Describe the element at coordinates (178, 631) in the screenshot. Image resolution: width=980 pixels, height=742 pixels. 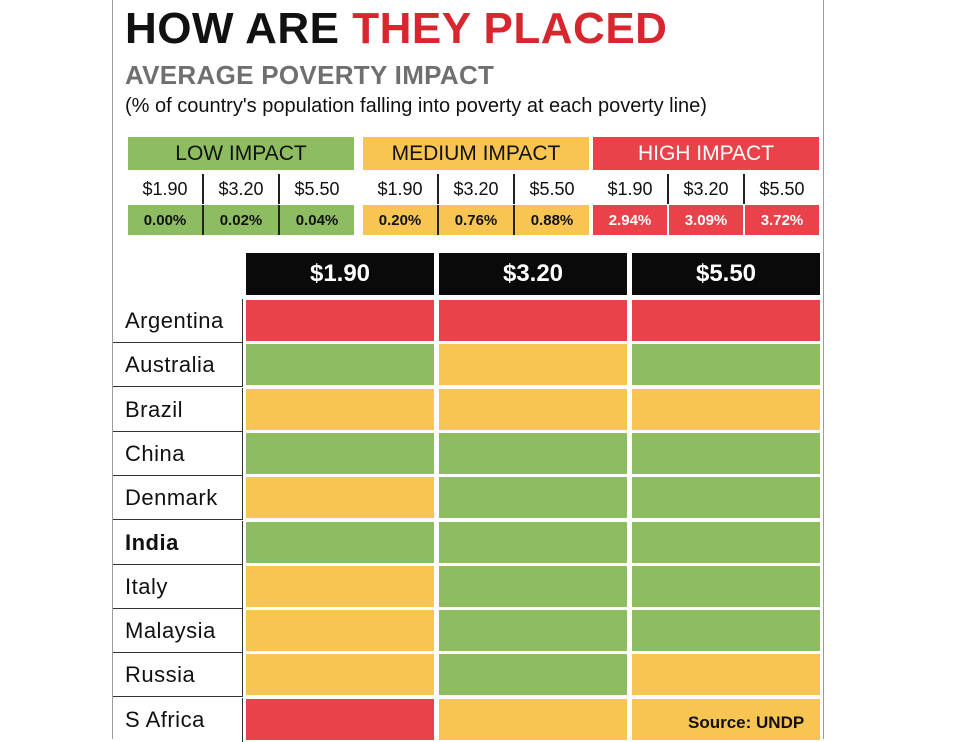
I see `row-label: Malaysia` at that location.